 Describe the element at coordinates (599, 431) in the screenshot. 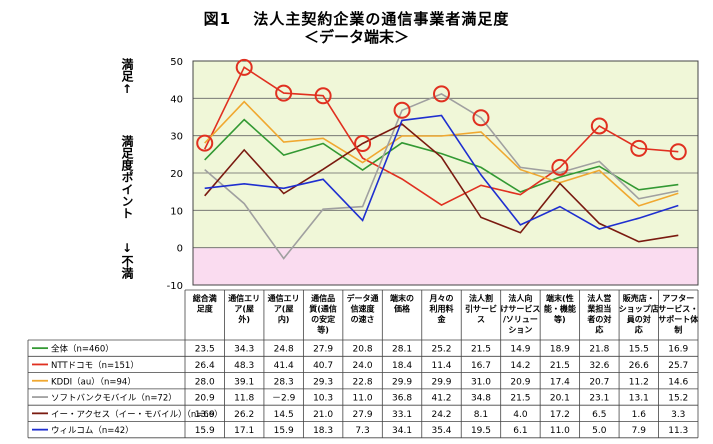

I see `data-value-label: 5.0` at that location.